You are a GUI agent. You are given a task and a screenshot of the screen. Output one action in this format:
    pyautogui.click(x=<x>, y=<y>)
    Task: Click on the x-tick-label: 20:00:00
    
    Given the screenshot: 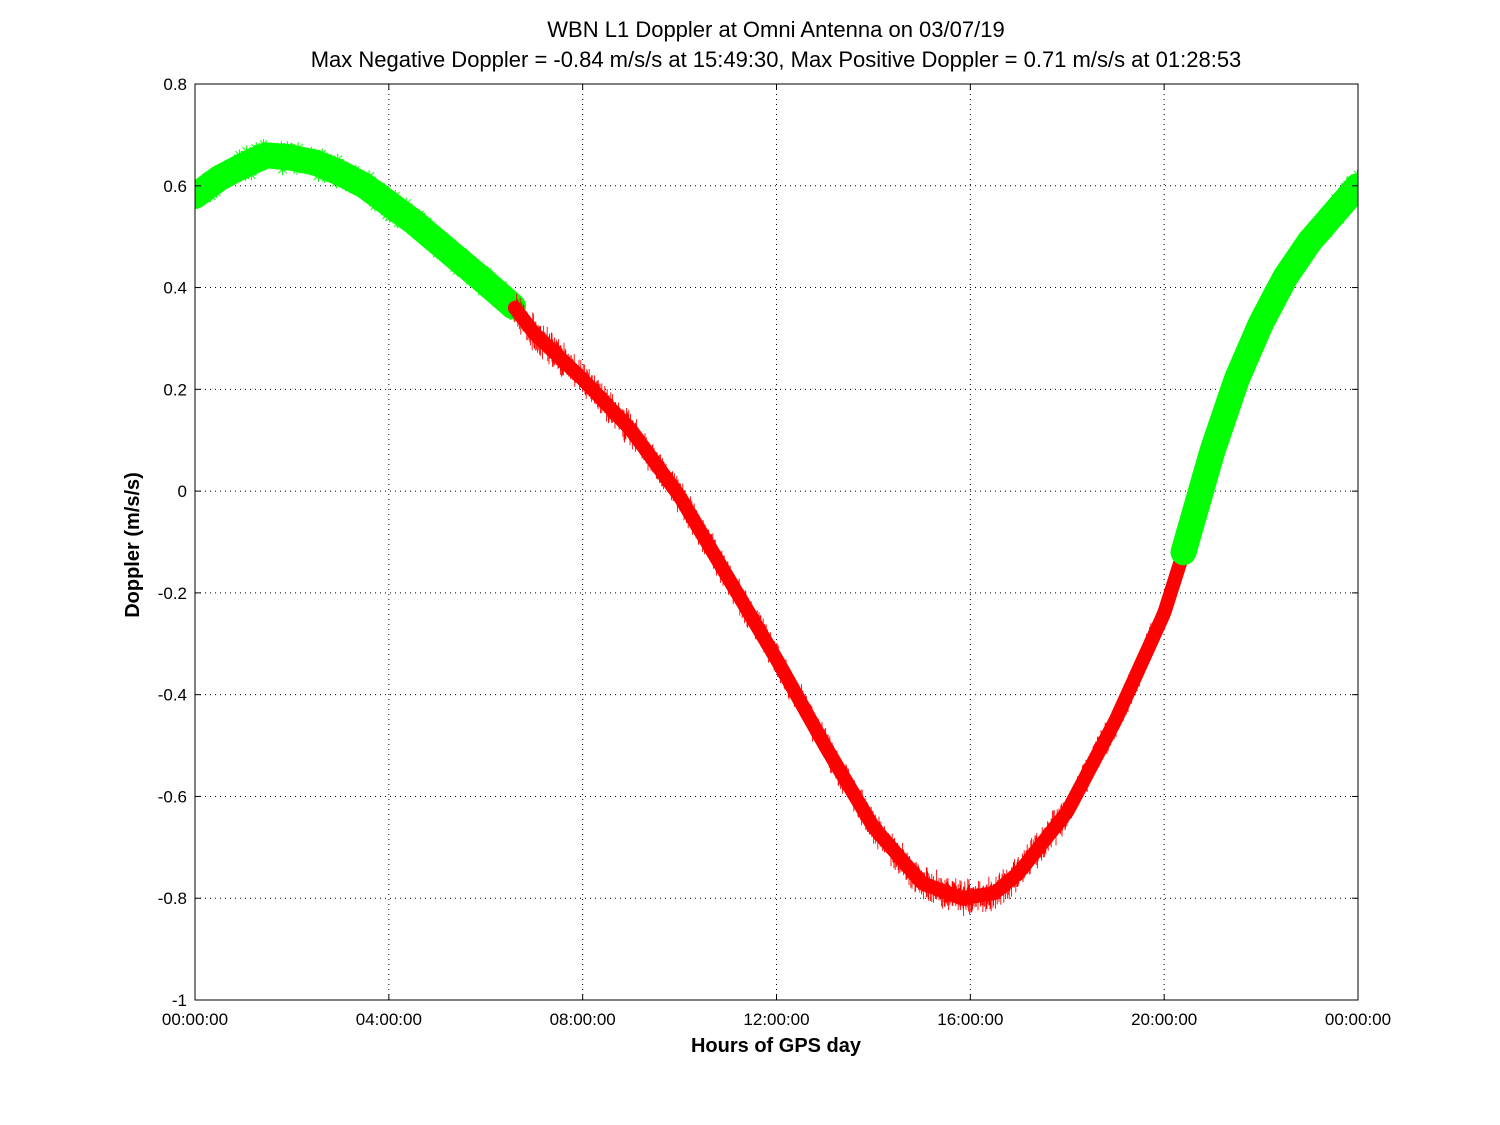 What is the action you would take?
    pyautogui.click(x=1164, y=1019)
    